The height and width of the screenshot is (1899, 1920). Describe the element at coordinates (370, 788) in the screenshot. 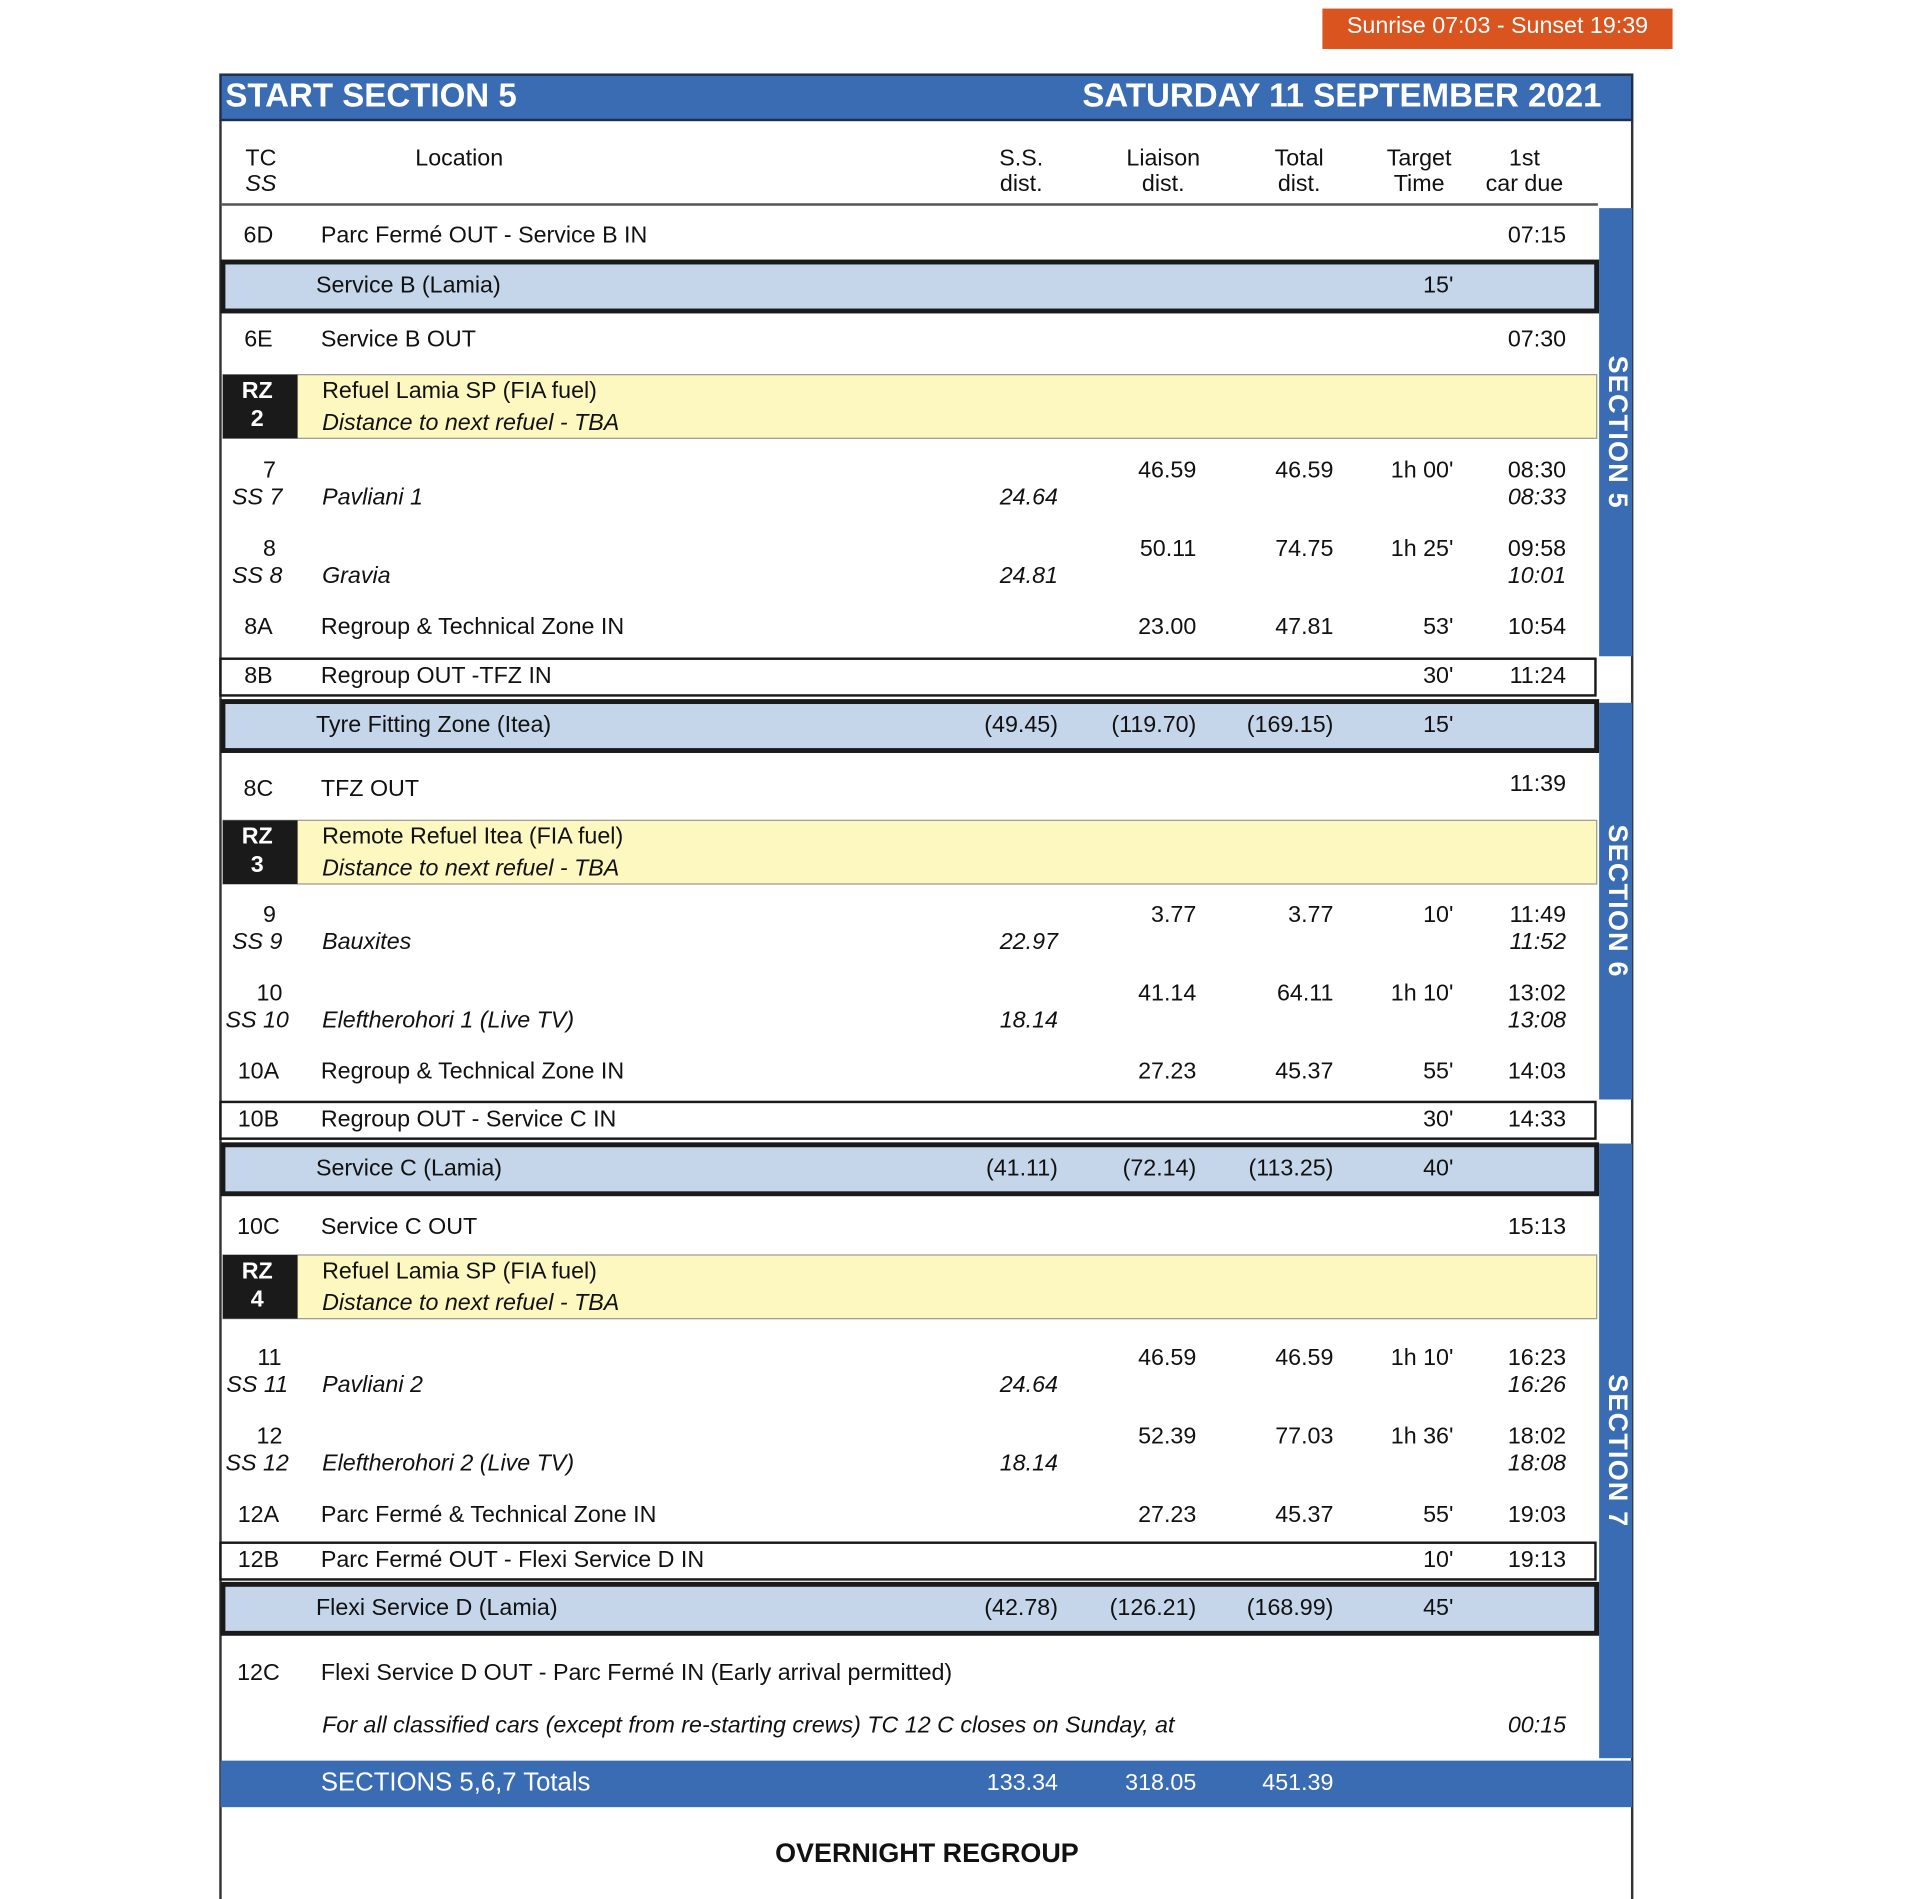

I see `location: TFZ OUT` at that location.